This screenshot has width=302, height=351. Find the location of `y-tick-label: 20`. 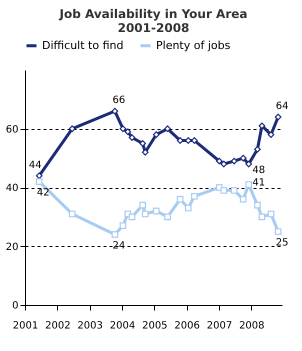

y-tick-label: 20 is located at coordinates (12, 247).